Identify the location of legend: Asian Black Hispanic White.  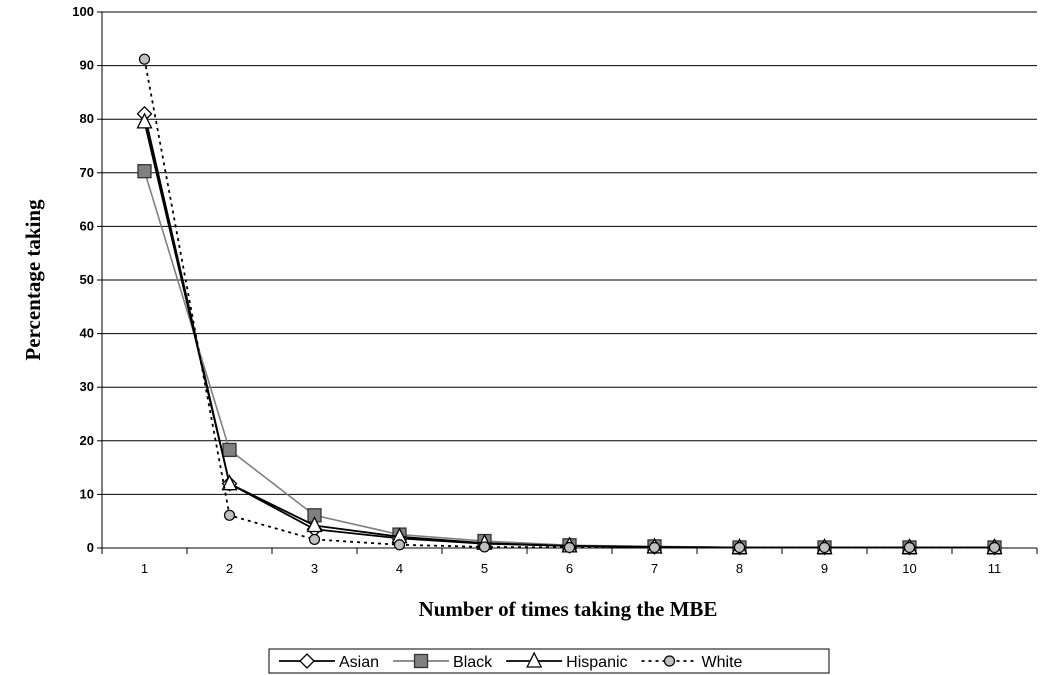
(549, 661).